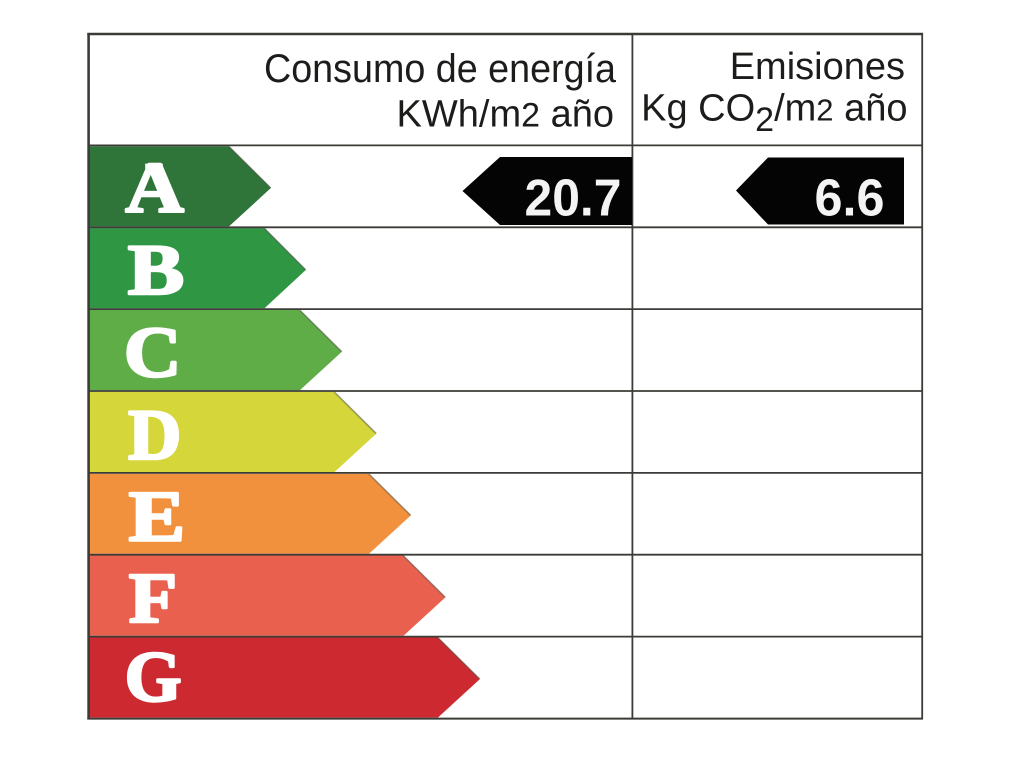 This screenshot has height=765, width=1020. Describe the element at coordinates (154, 435) in the screenshot. I see `svg-text: D` at that location.